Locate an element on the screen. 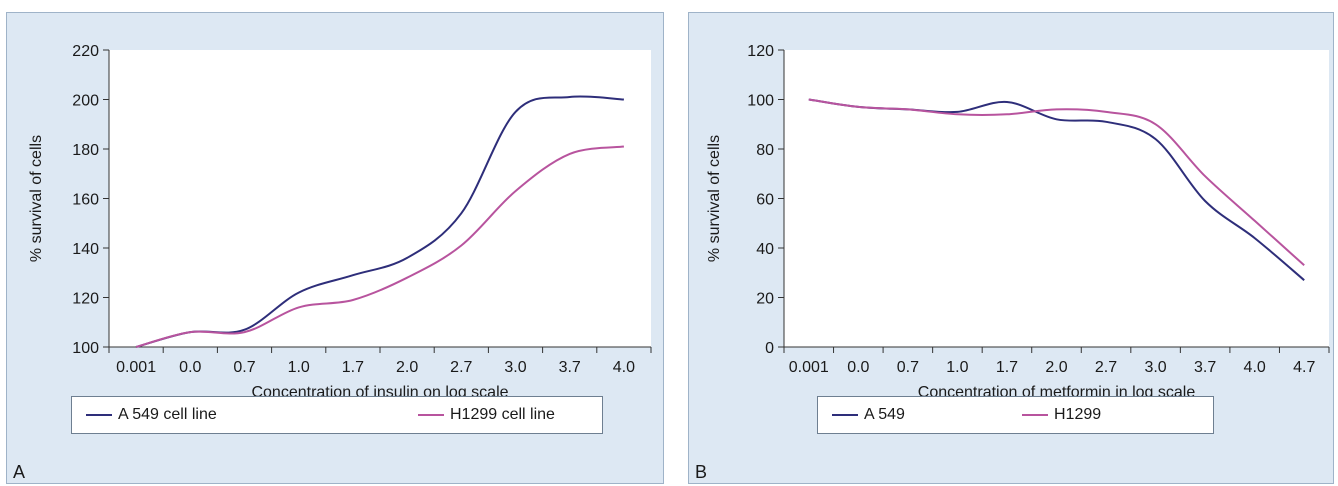  legend-item-h1299: H1299 cell line is located at coordinates (486, 415).